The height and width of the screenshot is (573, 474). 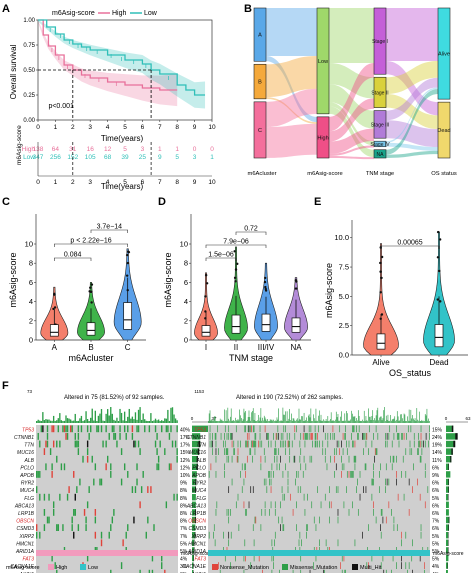 What do you see at coordinates (108, 127) in the screenshot?
I see `km-x-tick-label: 4` at bounding box center [108, 127].